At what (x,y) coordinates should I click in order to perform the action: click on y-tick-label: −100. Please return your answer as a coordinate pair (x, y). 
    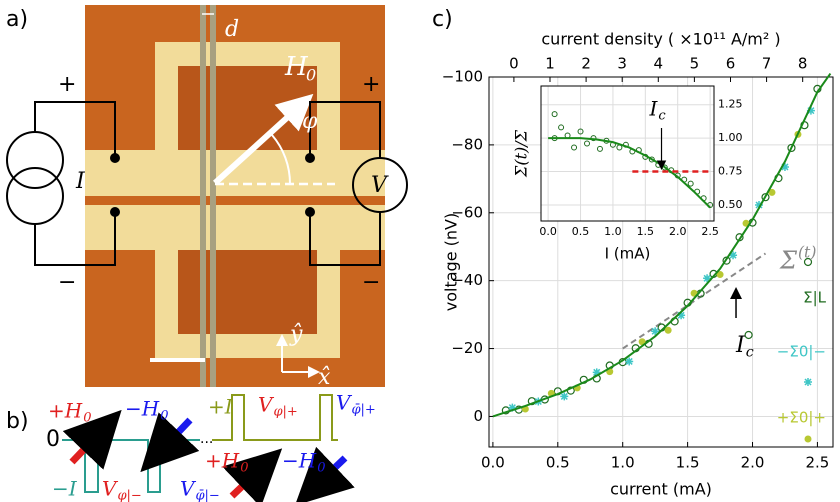
    Looking at the image, I should click on (462, 77).